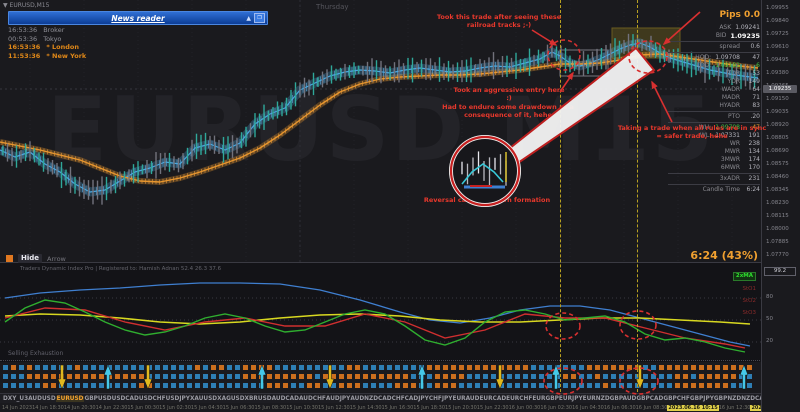 The height and width of the screenshot is (412, 800). What do you see at coordinates (258, 398) in the screenshot?
I see `ticker-symbol: XBRUSD` at bounding box center [258, 398].